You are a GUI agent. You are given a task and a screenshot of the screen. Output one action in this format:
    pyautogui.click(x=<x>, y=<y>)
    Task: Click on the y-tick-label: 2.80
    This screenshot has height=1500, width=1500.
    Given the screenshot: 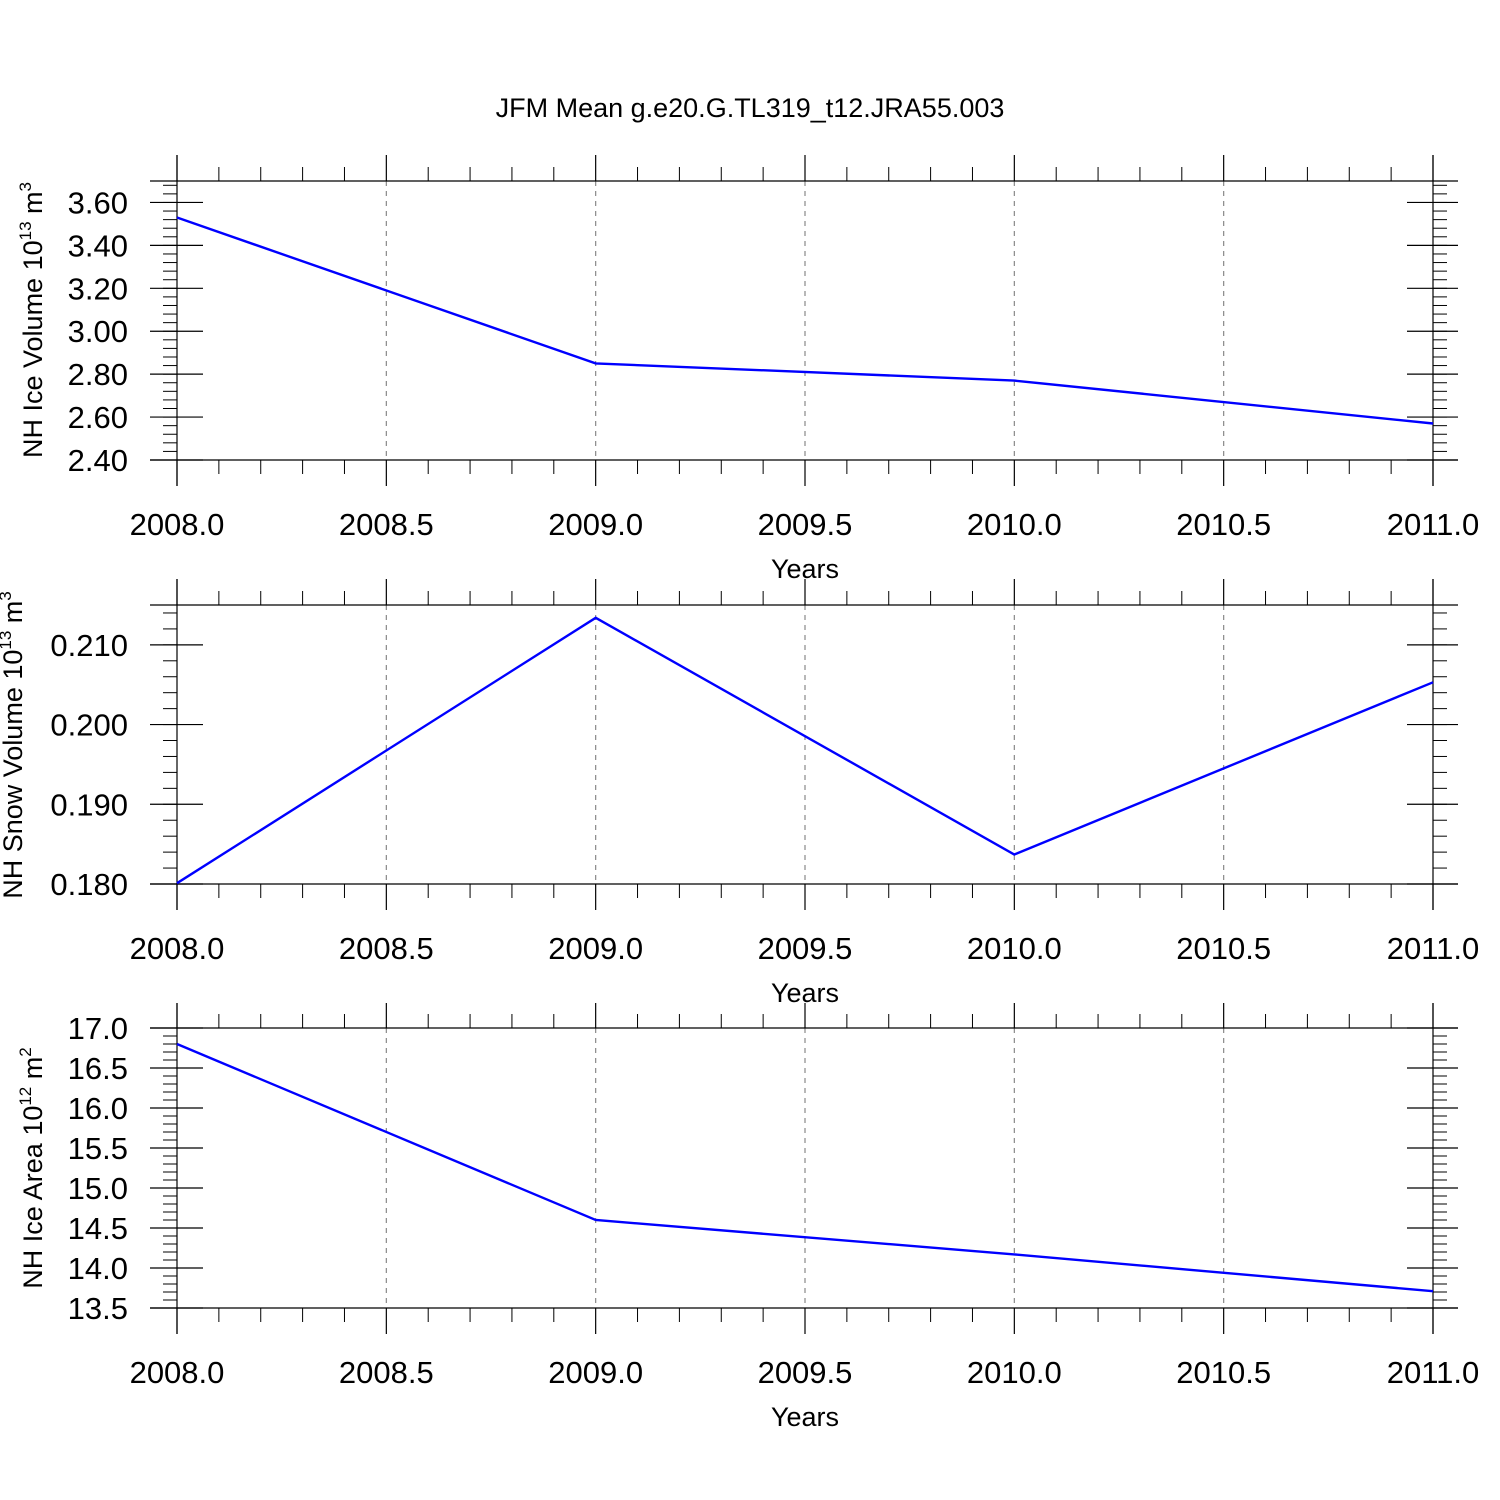 What is the action you would take?
    pyautogui.click(x=98, y=374)
    